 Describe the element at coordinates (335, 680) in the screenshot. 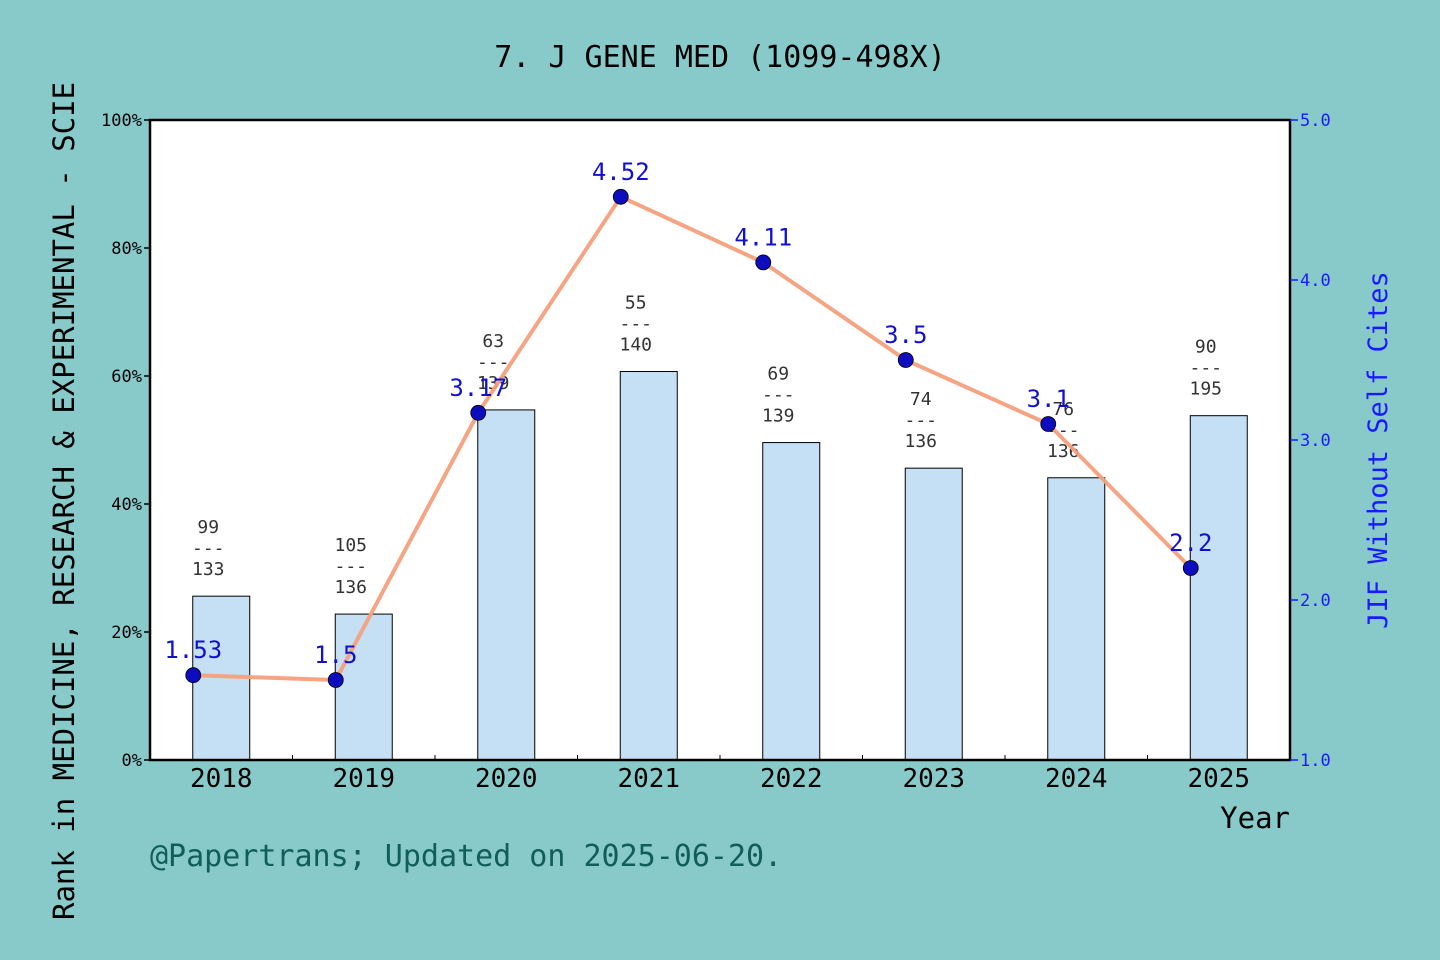

I see `jif-point-2019` at that location.